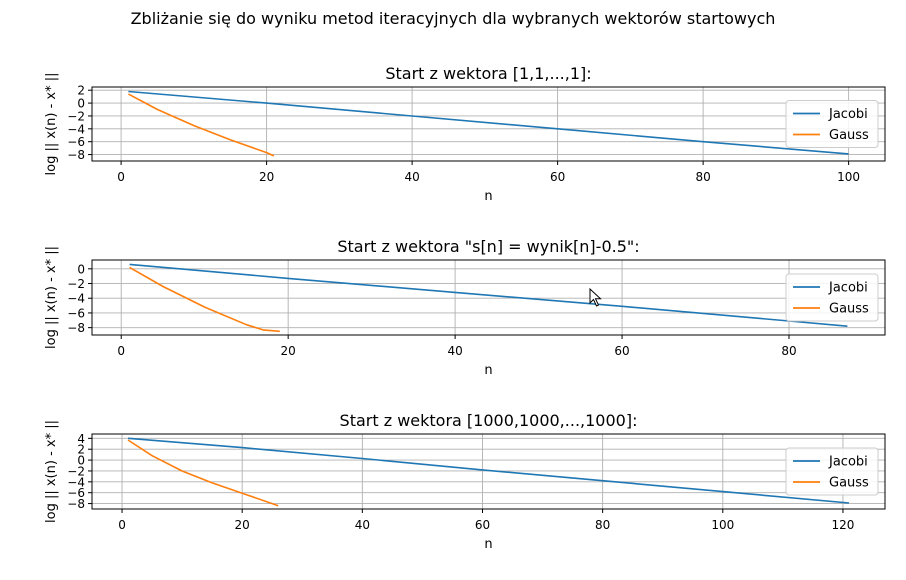 This screenshot has height=580, width=906. Describe the element at coordinates (488, 246) in the screenshot. I see `subplot-title: Start z wektora "s[n] = wynik[n]-0.5":` at that location.